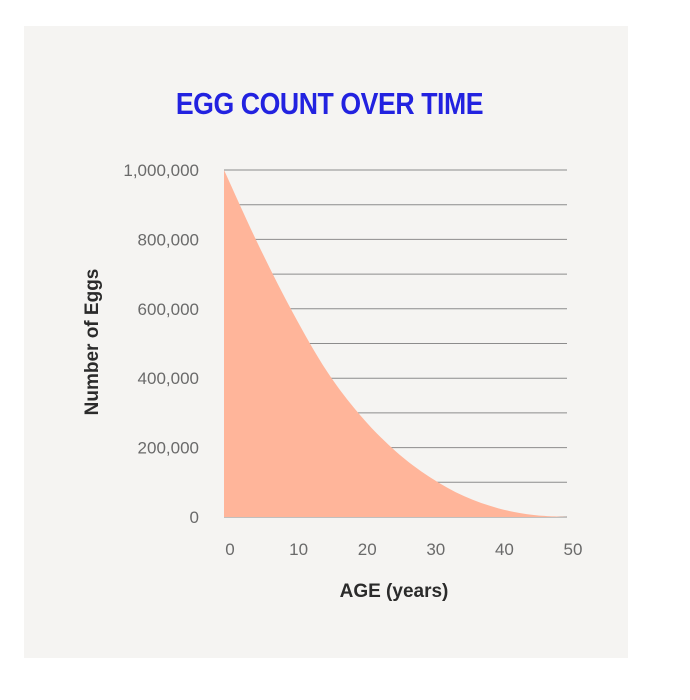 This screenshot has height=700, width=690. I want to click on y-tick-labels: 0 200,000 400,000 600,000 800,000 1,000,000, so click(161, 344).